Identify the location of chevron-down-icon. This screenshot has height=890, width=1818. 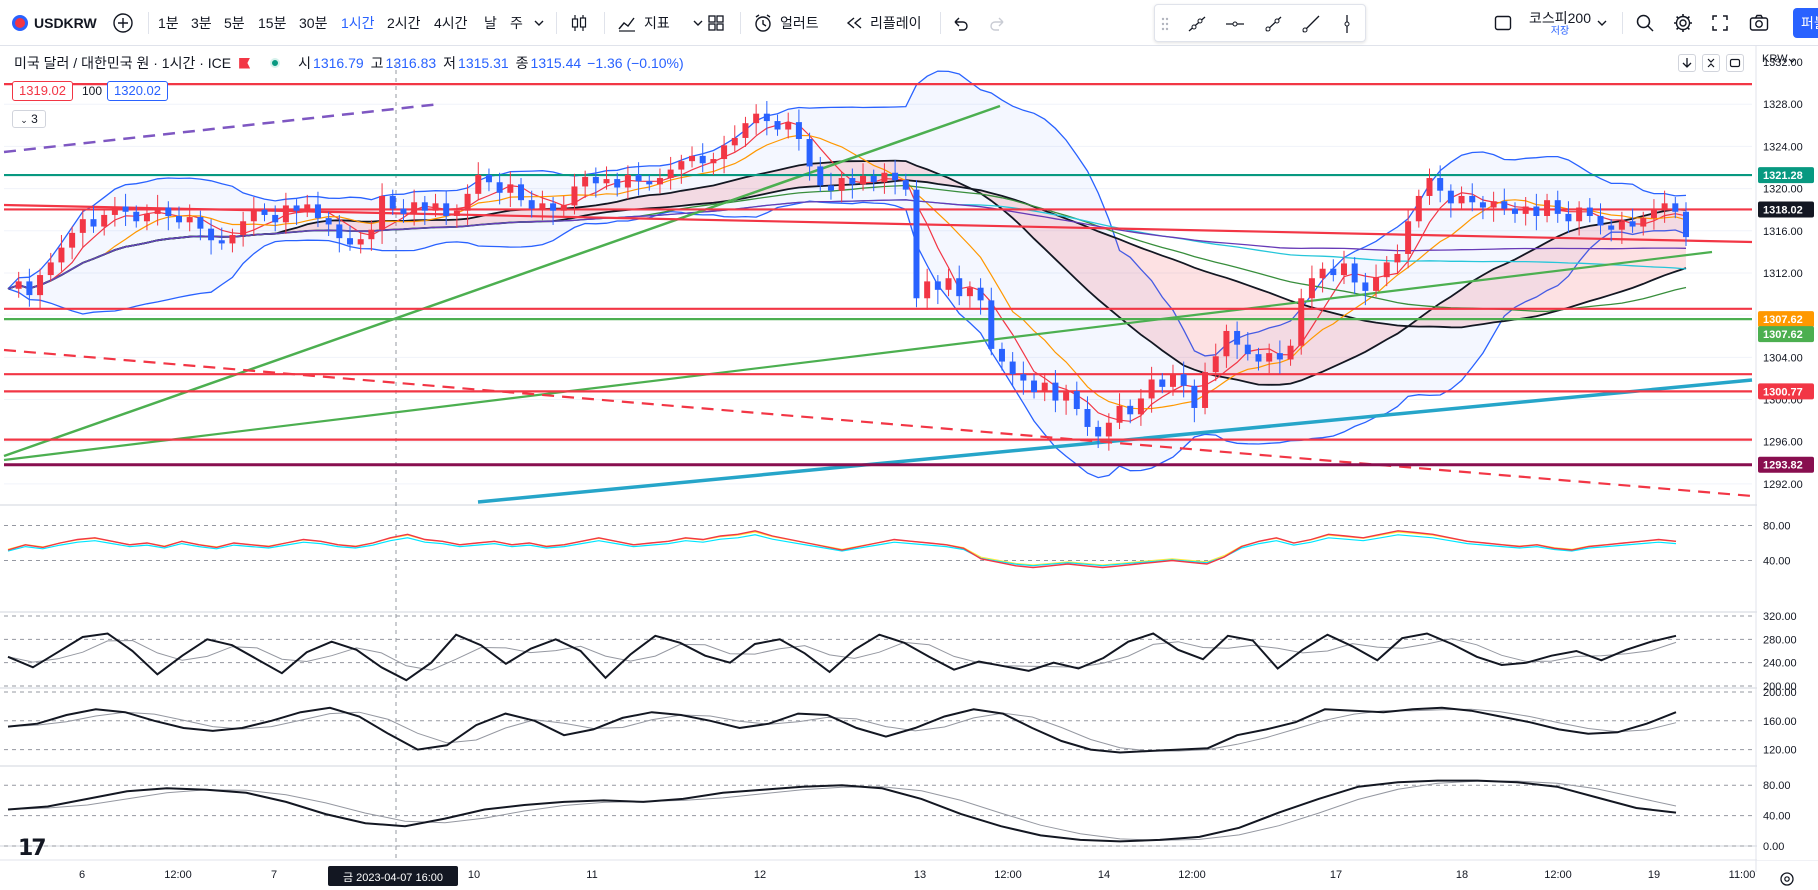
(539, 23).